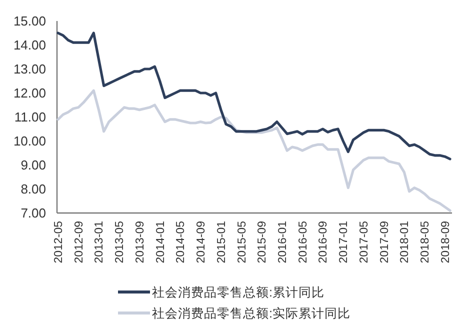  Describe the element at coordinates (140, 242) in the screenshot. I see `x-tick-label: 2013-09` at that location.